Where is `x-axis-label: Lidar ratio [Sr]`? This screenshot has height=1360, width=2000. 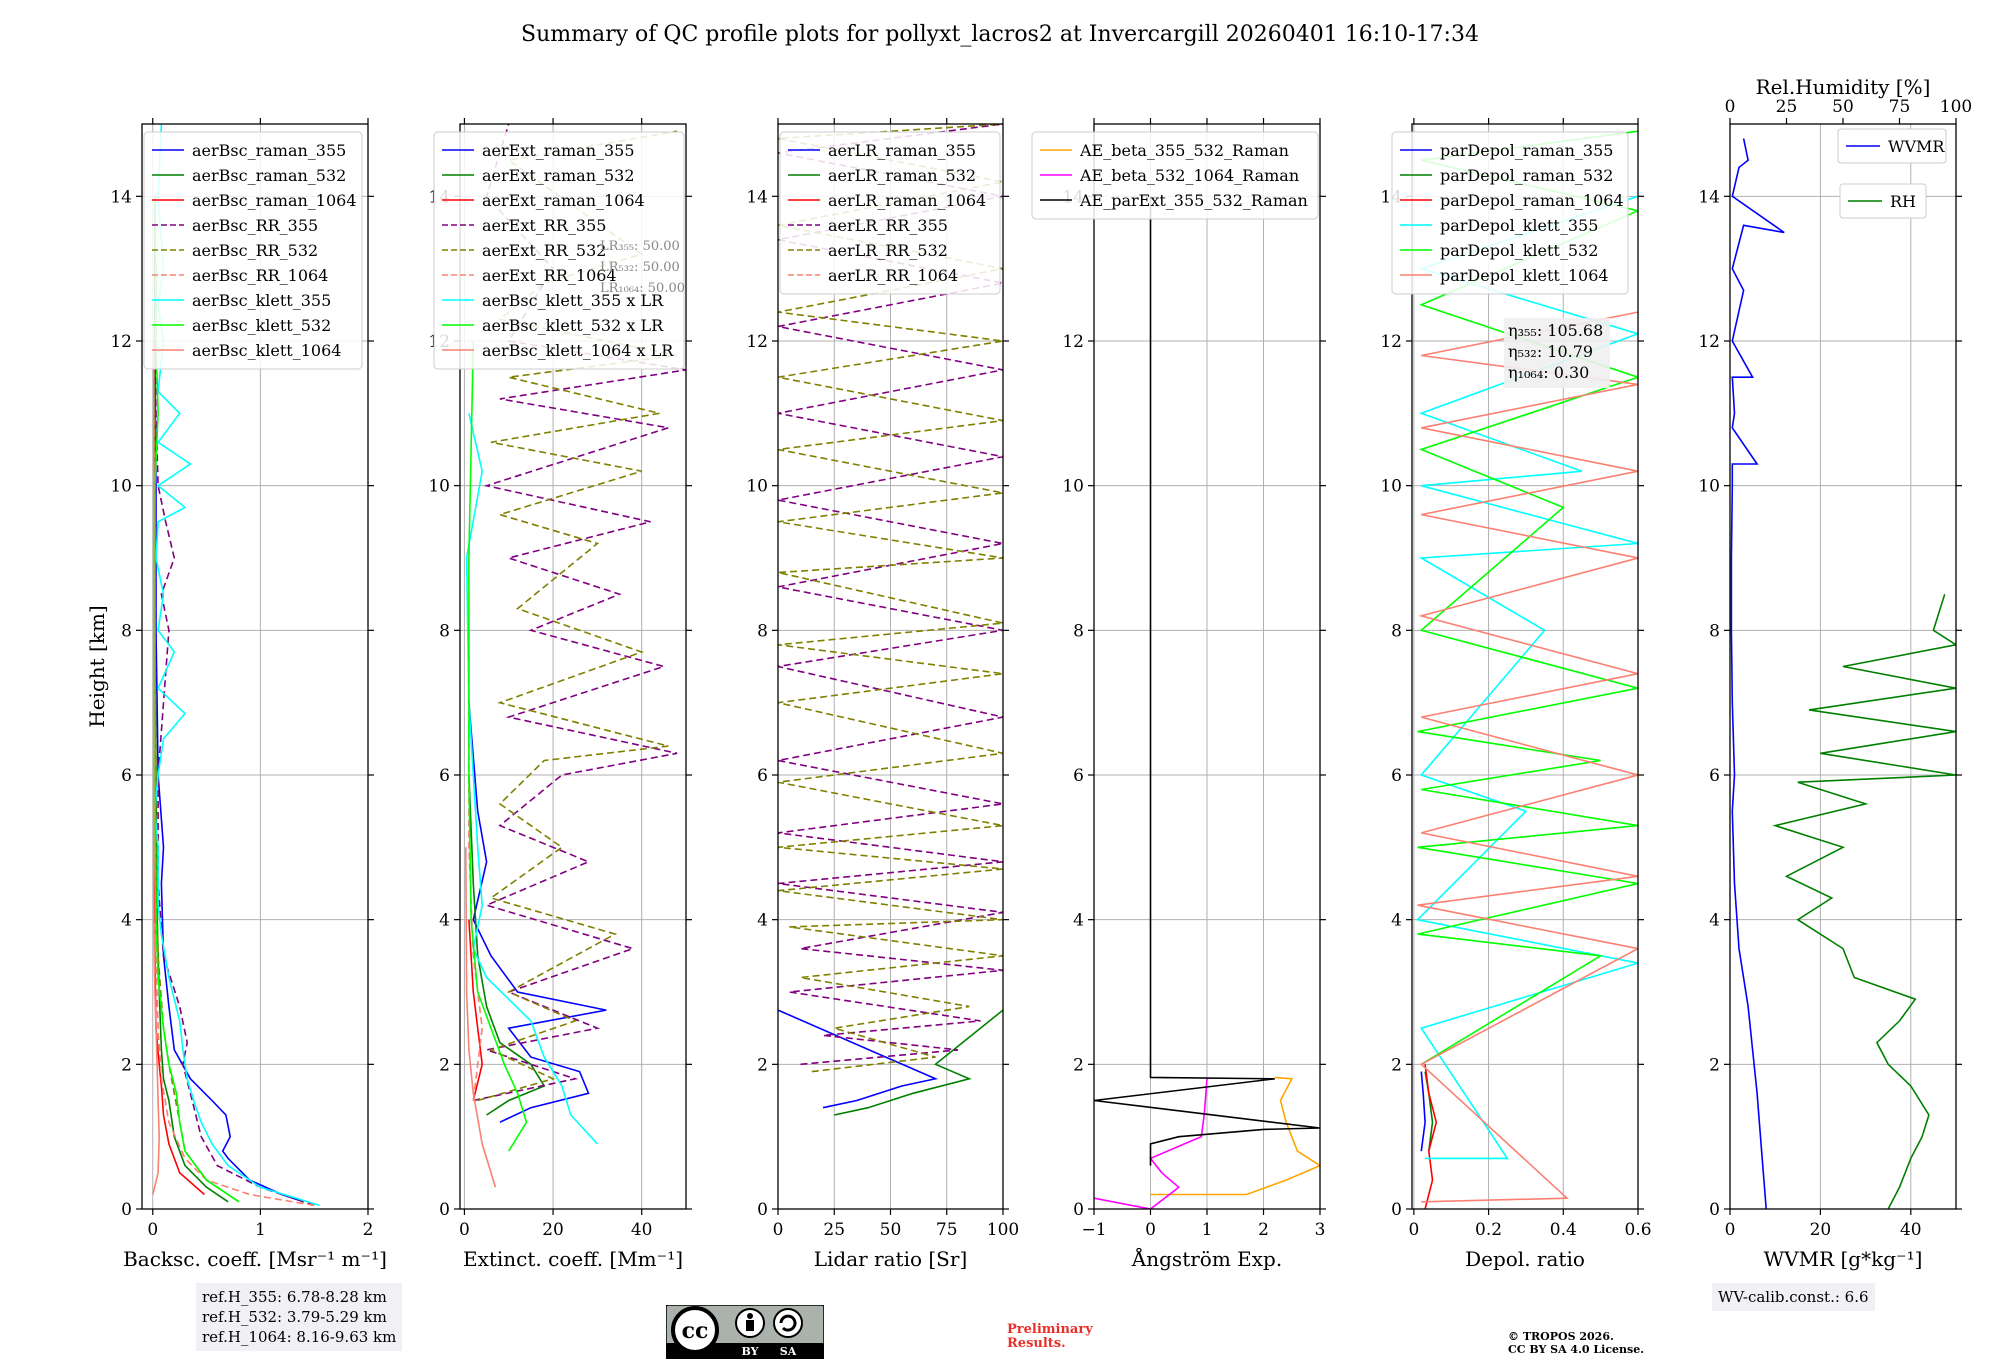 x-axis-label: Lidar ratio [Sr] is located at coordinates (891, 1259).